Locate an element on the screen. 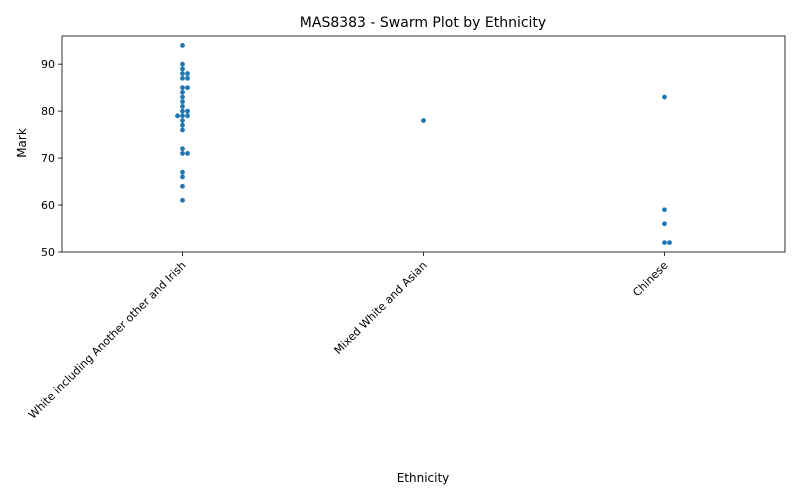 This screenshot has width=800, height=500. y-tick-label: 90 is located at coordinates (48, 64).